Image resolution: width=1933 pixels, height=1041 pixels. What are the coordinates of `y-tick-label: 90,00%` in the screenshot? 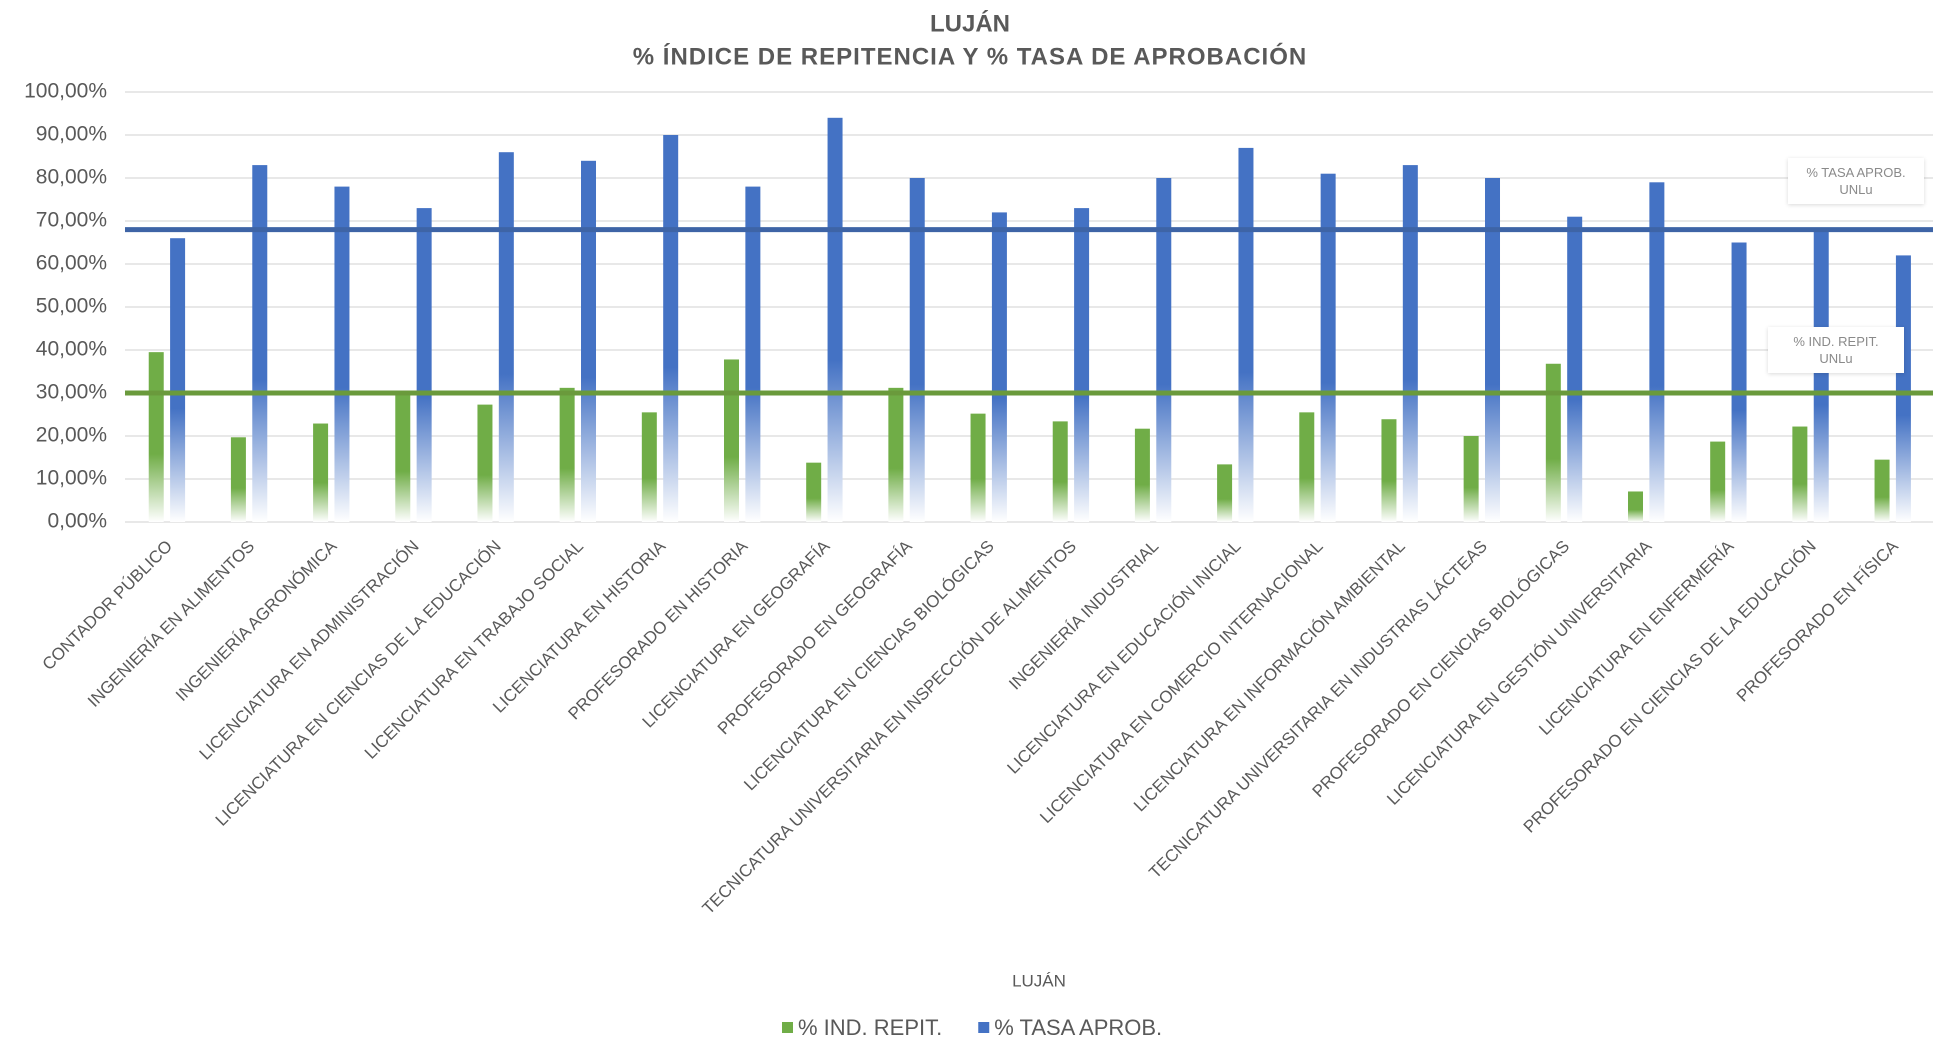 It's located at (71, 134).